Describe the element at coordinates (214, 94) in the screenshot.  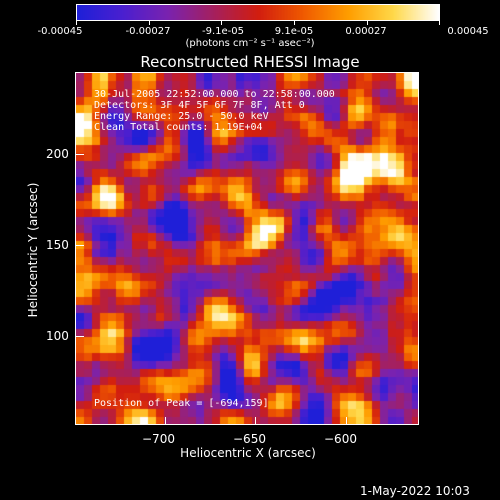
I see `annotation-time: 30-Jul-2005 22:52:00.000 to 22:58:00.000` at that location.